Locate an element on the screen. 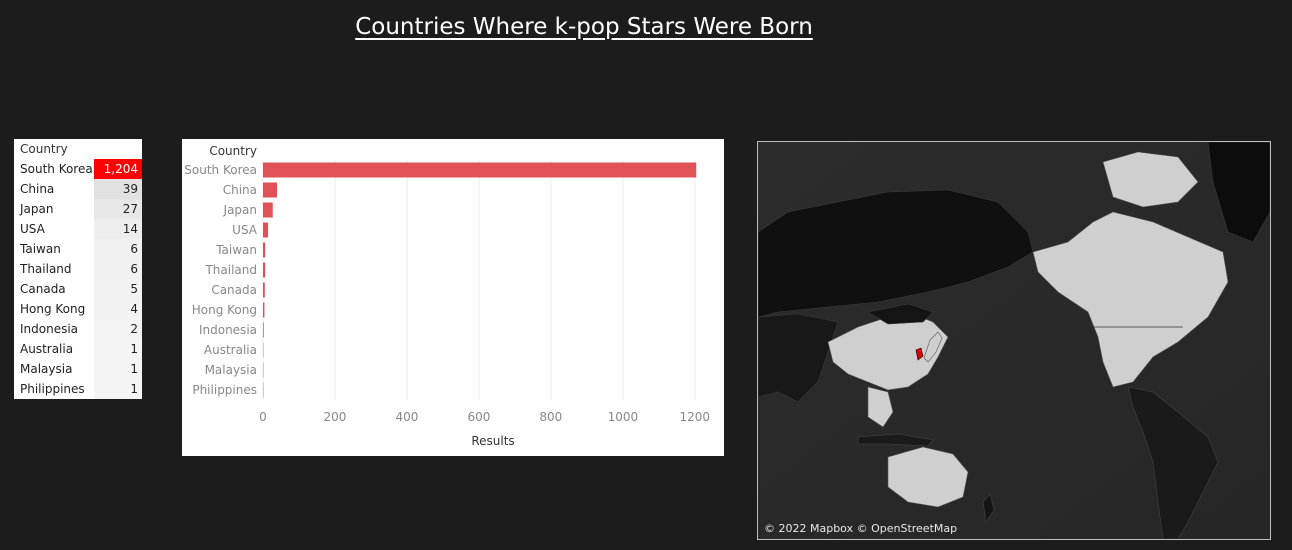  y-tick-label: USA is located at coordinates (245, 230).